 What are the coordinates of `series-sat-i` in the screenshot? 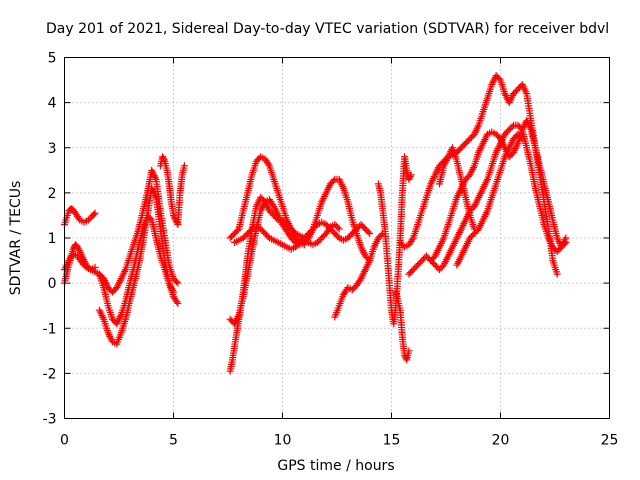 It's located at (300, 251).